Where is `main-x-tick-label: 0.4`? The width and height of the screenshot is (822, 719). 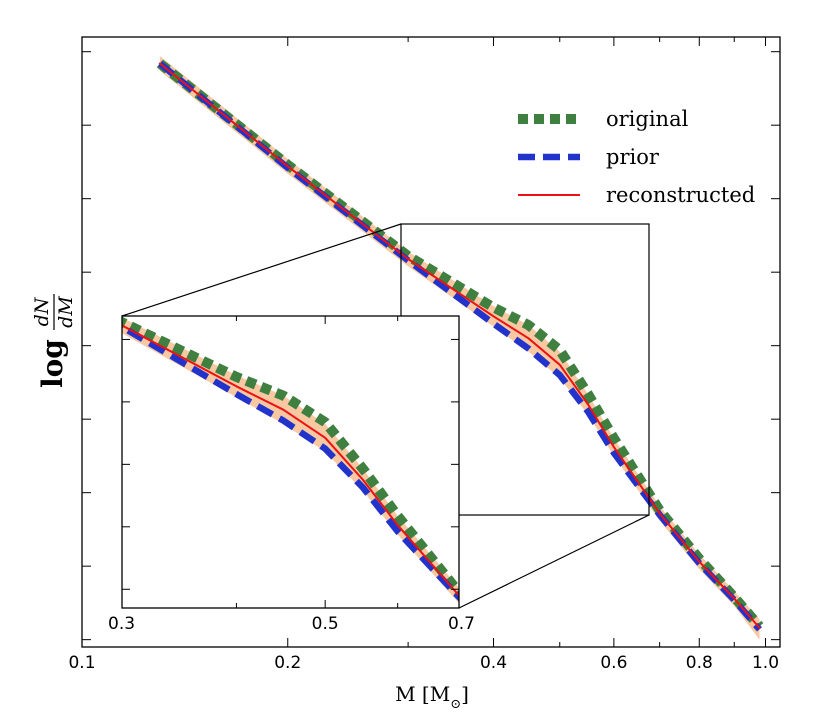
main-x-tick-label: 0.4 is located at coordinates (493, 663).